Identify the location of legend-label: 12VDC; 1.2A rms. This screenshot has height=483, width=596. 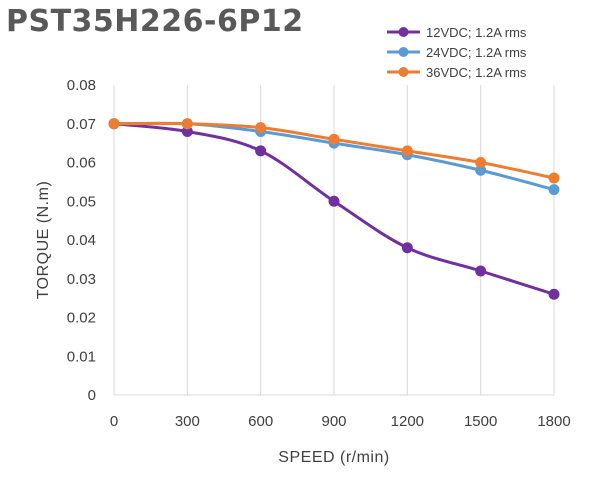
(476, 32).